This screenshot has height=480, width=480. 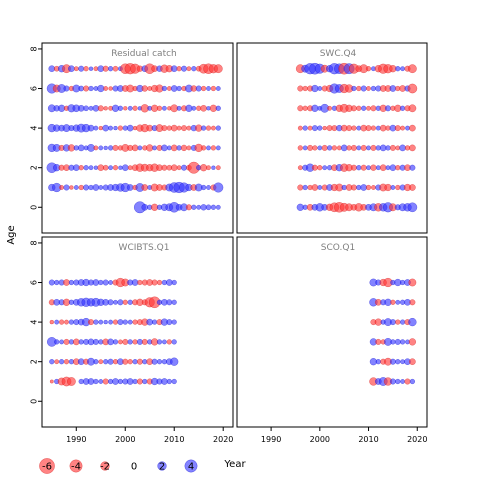 I want to click on x-tick-label: 2000, so click(x=320, y=439).